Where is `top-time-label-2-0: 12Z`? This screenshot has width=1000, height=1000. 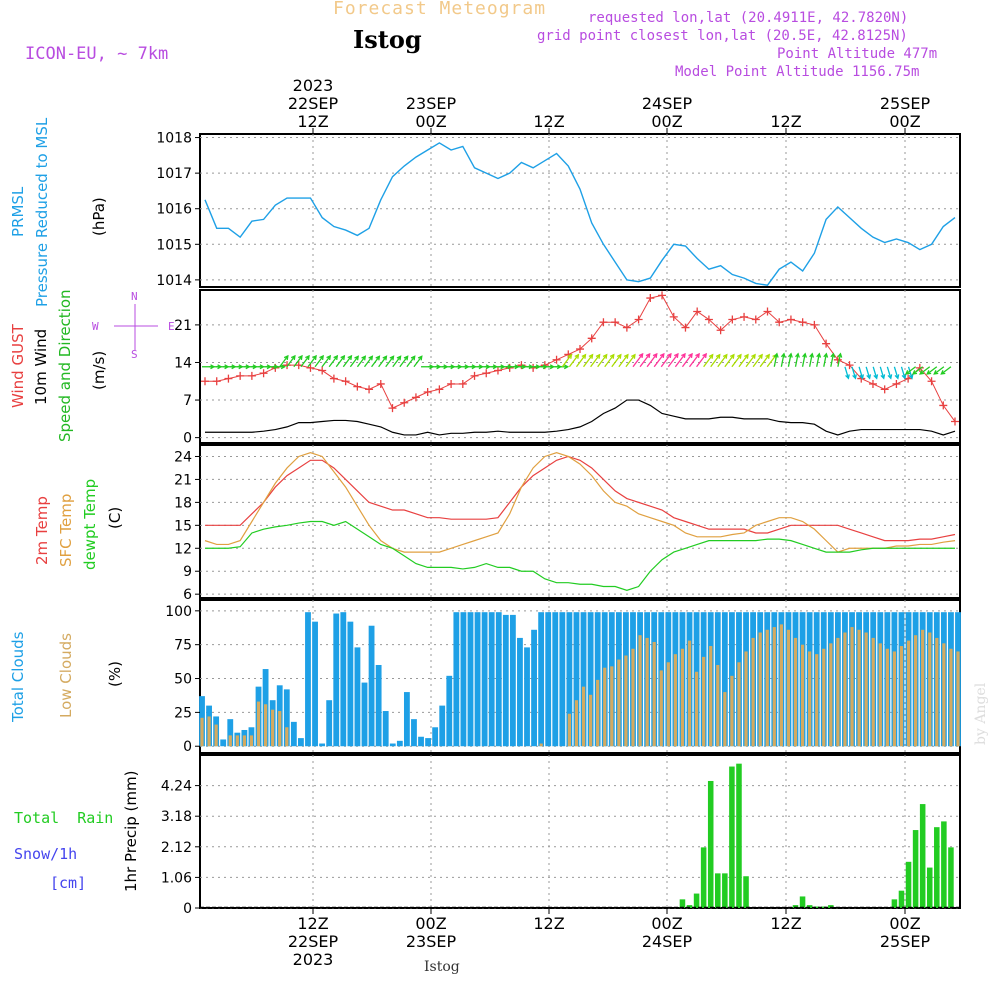 top-time-label-2-0: 12Z is located at coordinates (548, 121).